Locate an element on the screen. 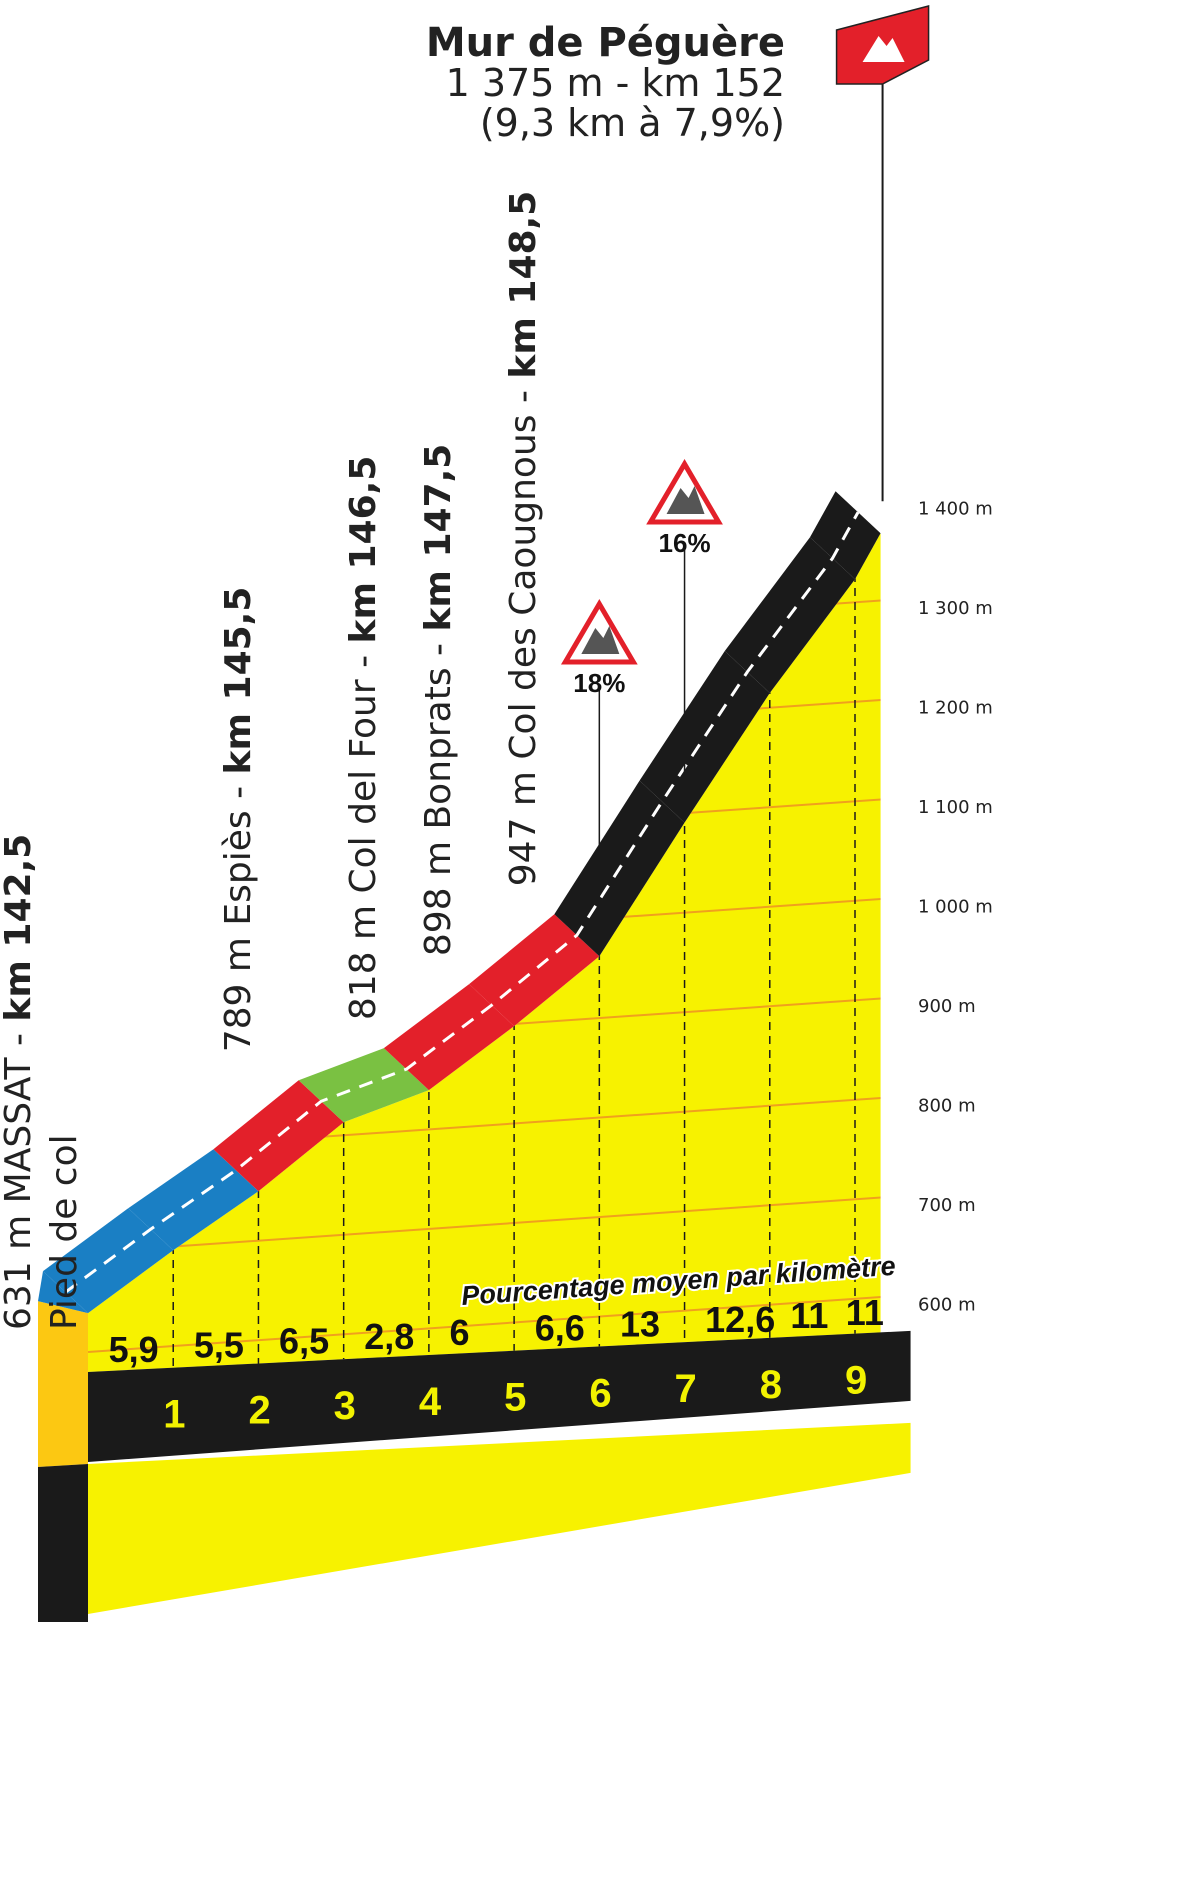 This screenshot has height=1892, width=1198. steep-signs: 18% 16% is located at coordinates (641, 687).